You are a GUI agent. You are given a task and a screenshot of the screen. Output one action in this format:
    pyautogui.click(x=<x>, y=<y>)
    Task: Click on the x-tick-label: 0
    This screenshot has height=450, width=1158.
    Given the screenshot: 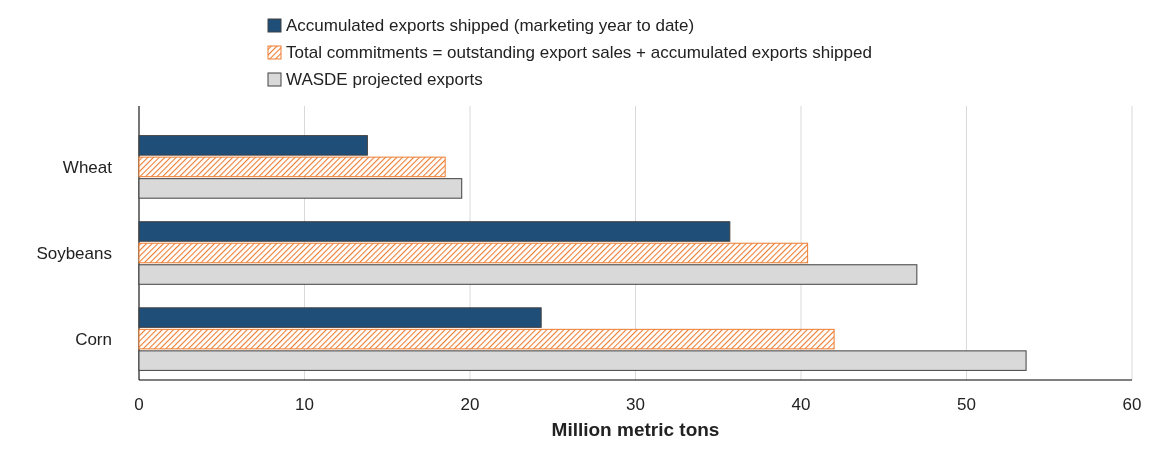 What is the action you would take?
    pyautogui.click(x=139, y=404)
    